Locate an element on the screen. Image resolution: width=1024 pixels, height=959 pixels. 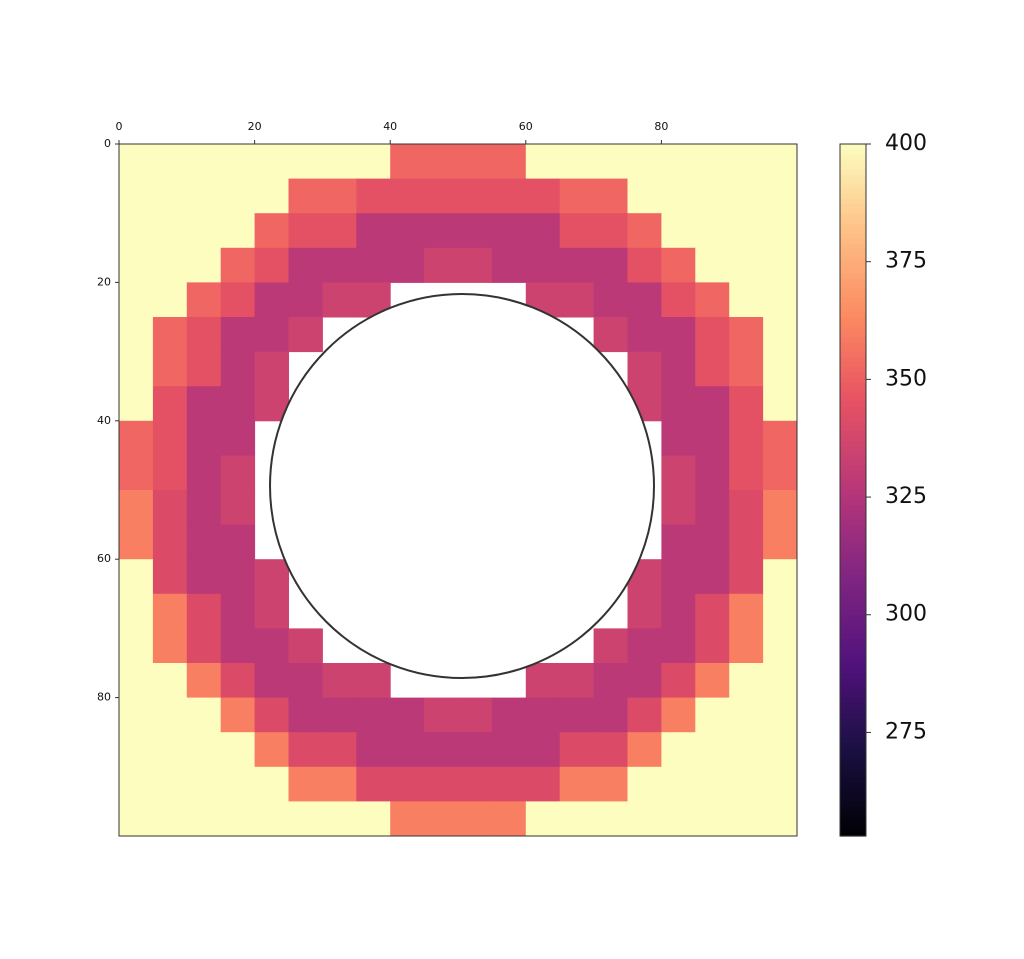
colorbar-tick-label: 375 is located at coordinates (906, 261).